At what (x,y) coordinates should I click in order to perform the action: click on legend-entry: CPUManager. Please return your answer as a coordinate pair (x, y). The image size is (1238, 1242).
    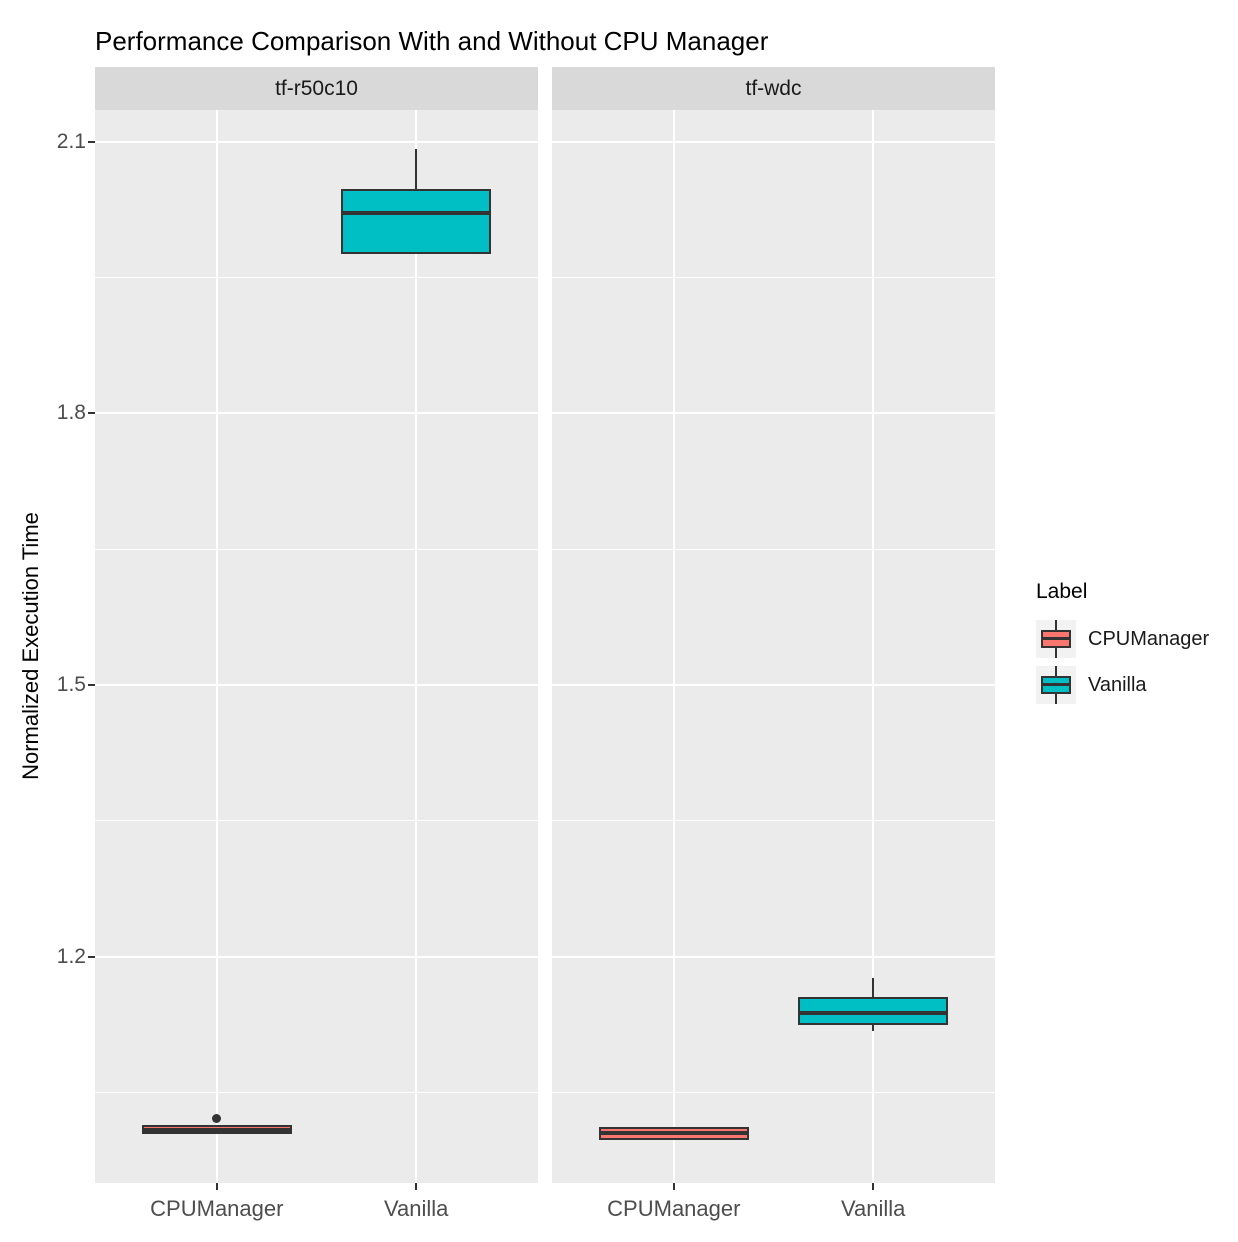
    Looking at the image, I should click on (1122, 639).